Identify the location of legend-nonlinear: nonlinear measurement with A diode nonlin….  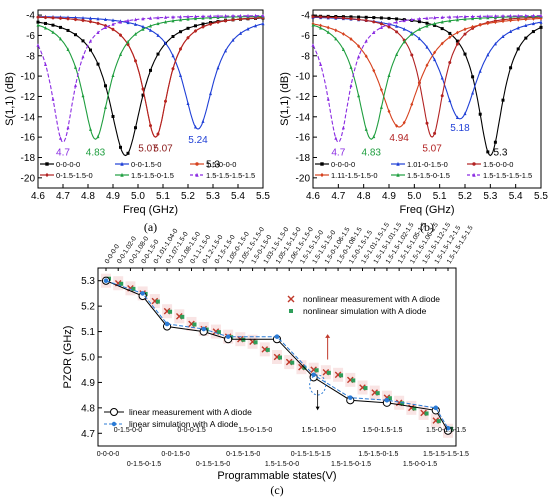
(363, 305).